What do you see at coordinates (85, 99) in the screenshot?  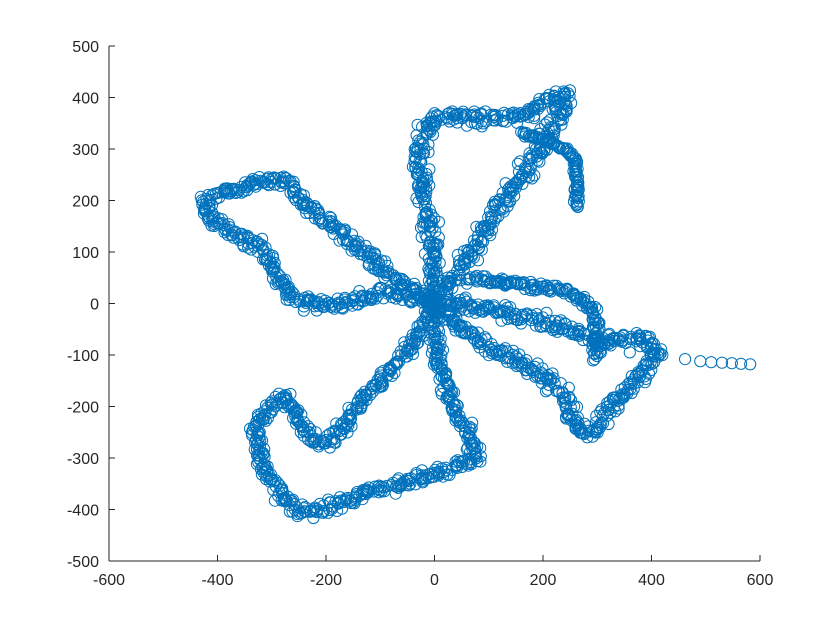 I see `y-tick-label: 400` at bounding box center [85, 99].